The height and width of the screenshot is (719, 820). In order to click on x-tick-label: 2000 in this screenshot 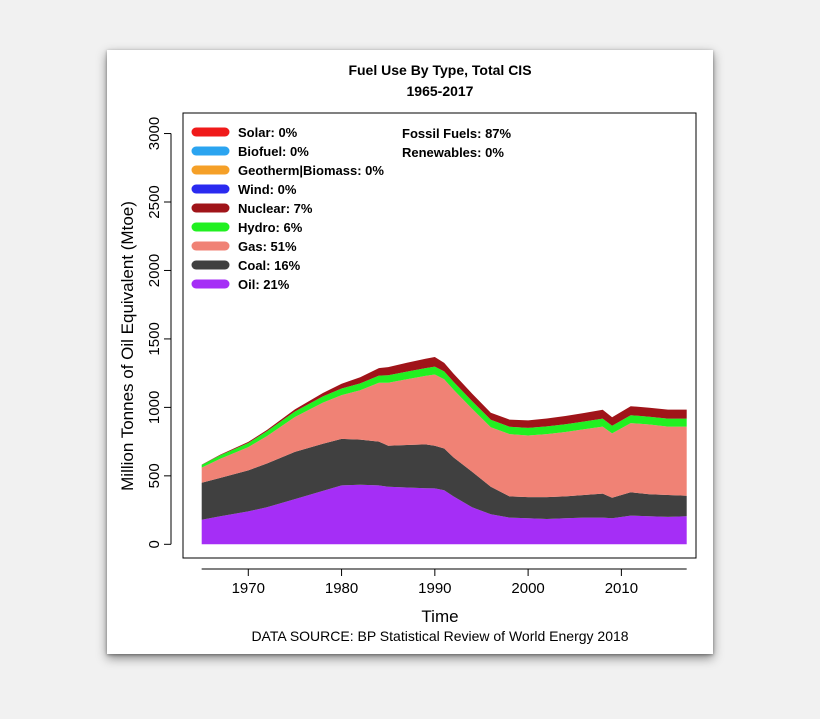, I will do `click(527, 588)`.